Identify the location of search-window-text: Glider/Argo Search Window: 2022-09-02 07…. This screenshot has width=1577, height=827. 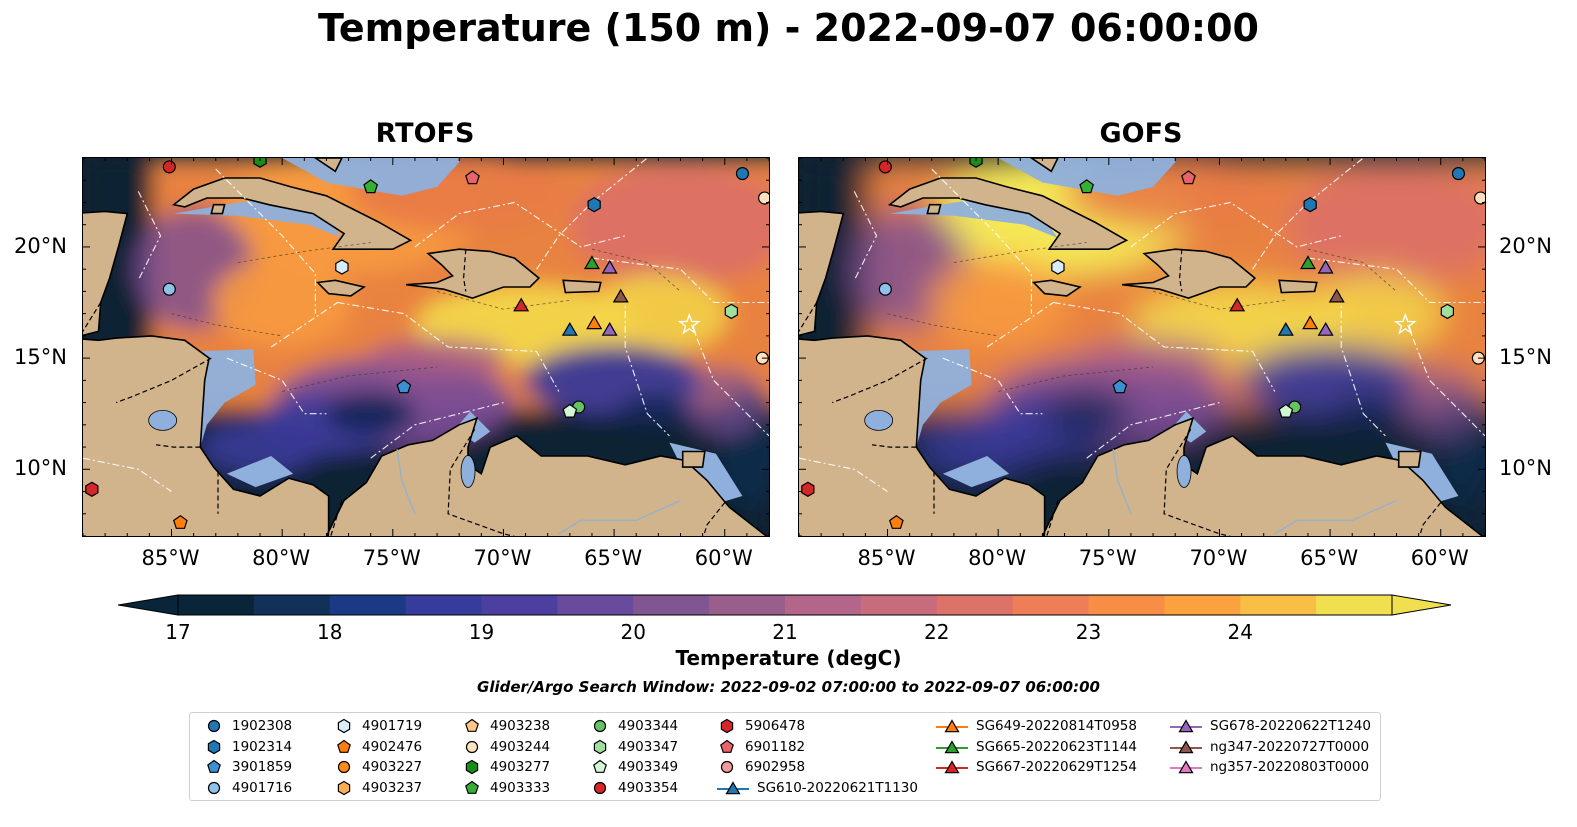
(788, 687).